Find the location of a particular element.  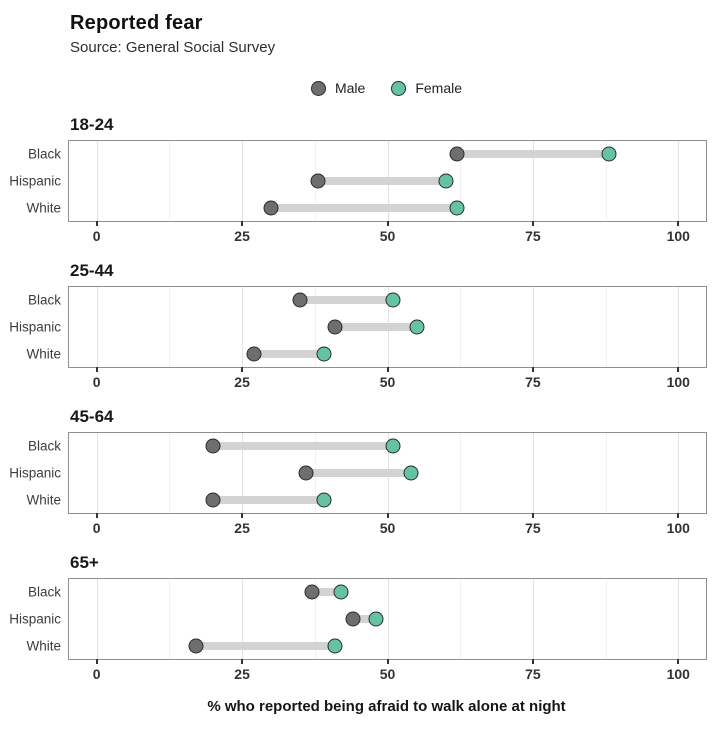

x-tick-label: 25 is located at coordinates (242, 236).